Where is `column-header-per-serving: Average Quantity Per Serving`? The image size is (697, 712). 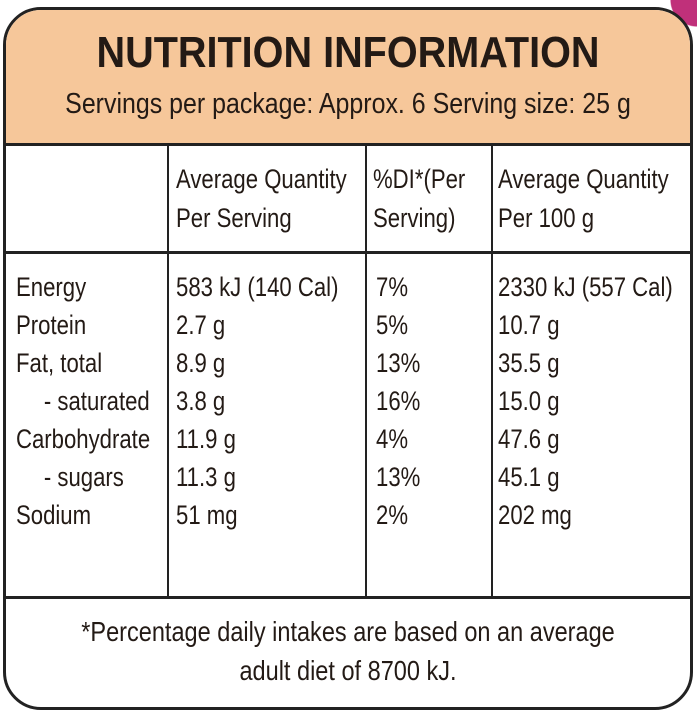
column-header-per-serving: Average Quantity Per Serving is located at coordinates (261, 198).